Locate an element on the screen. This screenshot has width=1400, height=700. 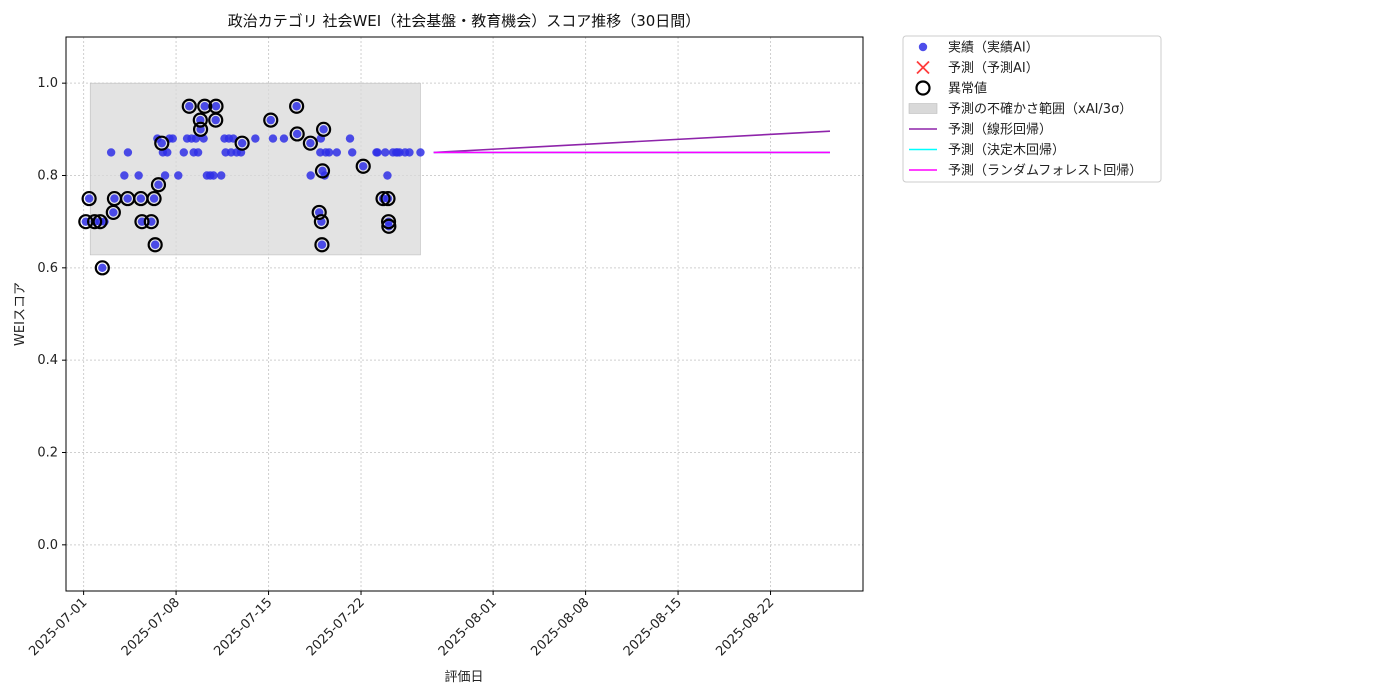
legend-item-predicted_ai: 予測（予測AI） is located at coordinates (977, 68).